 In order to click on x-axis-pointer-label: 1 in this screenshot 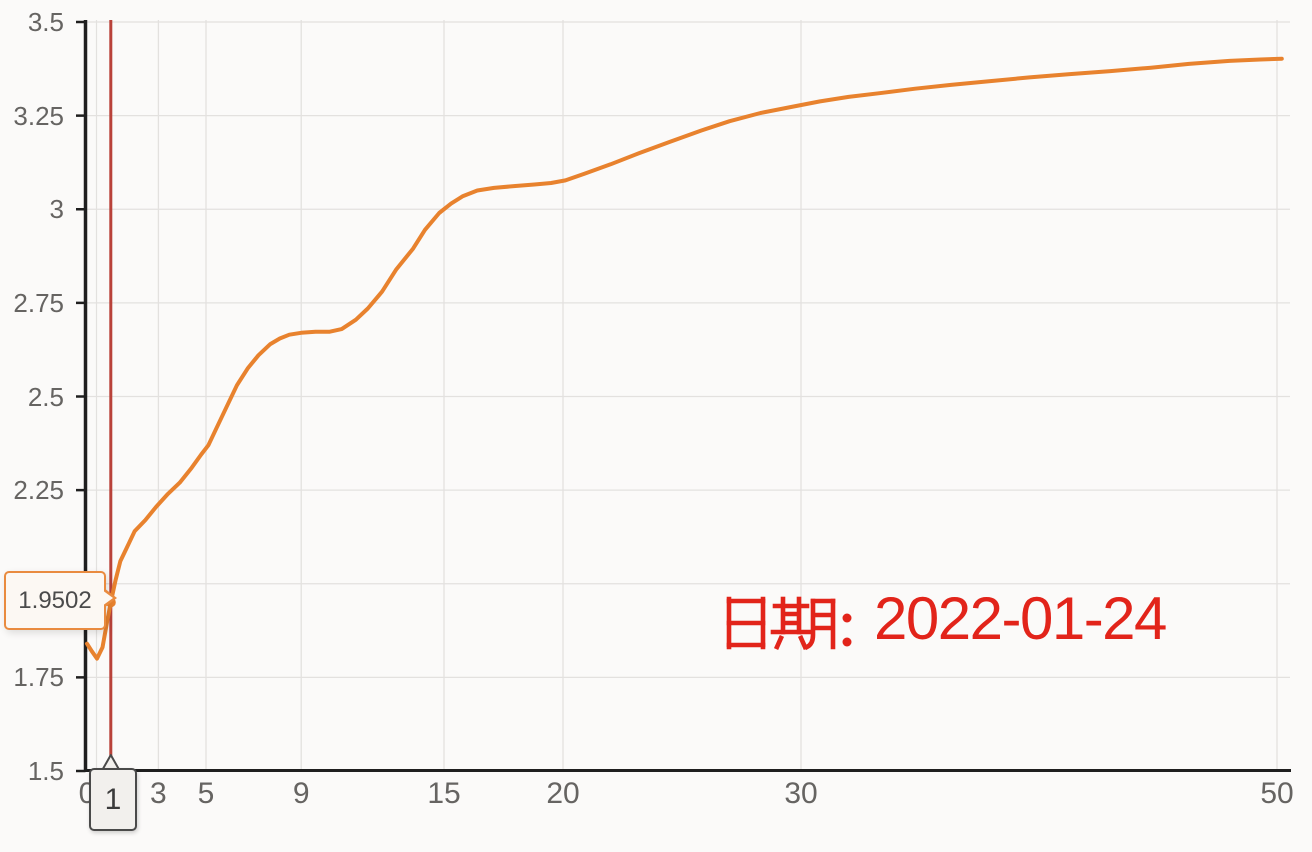, I will do `click(113, 799)`.